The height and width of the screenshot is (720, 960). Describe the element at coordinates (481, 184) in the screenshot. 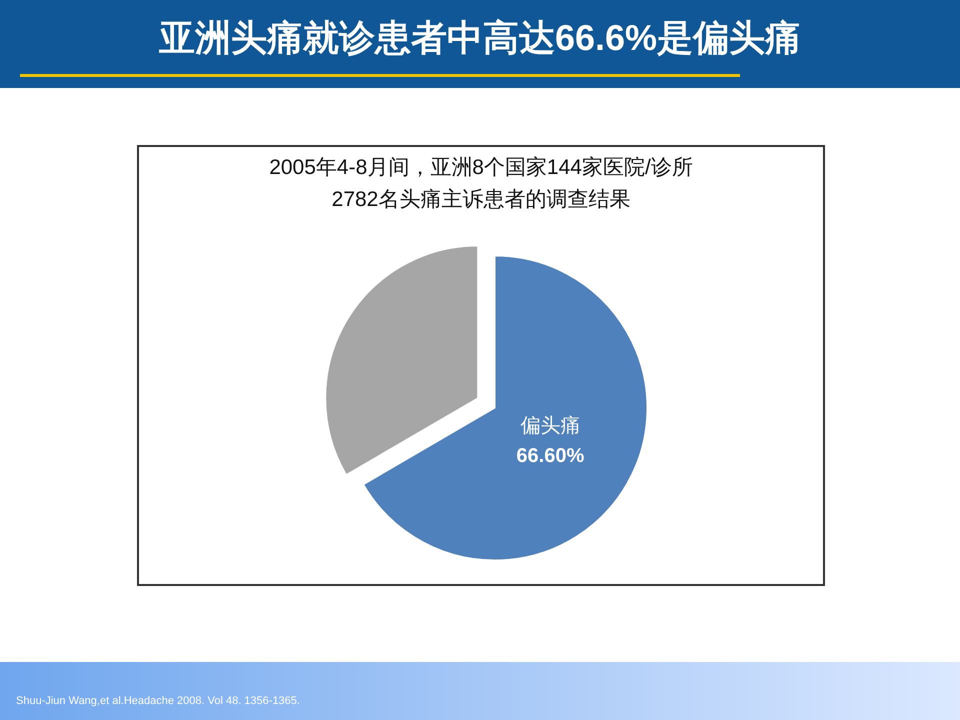

I see `chart-subtitle: 2005年4-8月间，亚洲8个国家144家医院/诊所 2782名头痛主诉患者的调查结果` at that location.